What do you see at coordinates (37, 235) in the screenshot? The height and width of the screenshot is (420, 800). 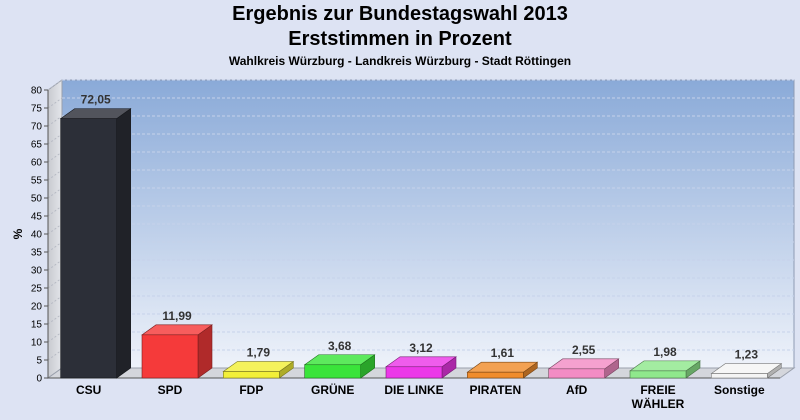 I see `y-tick-label: 40` at bounding box center [37, 235].